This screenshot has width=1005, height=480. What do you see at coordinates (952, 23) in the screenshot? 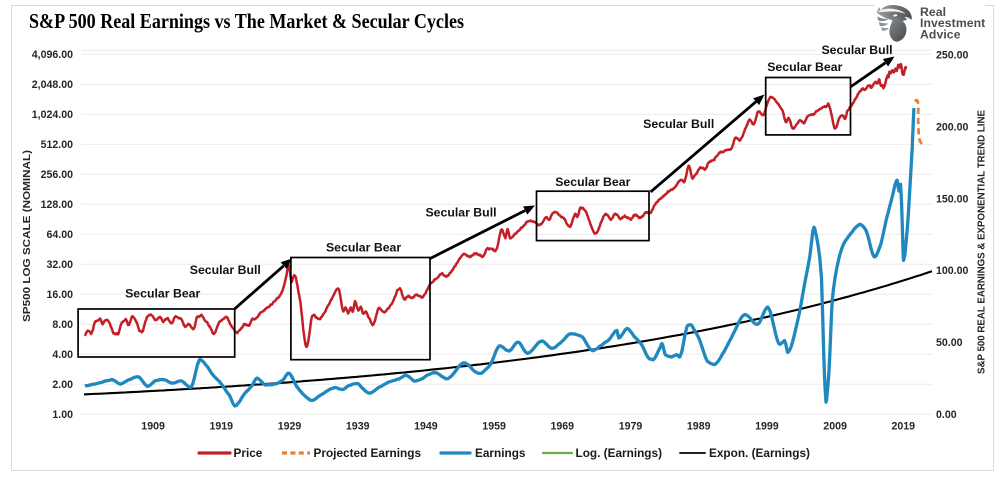
I see `svg-text: Investment` at bounding box center [952, 23].